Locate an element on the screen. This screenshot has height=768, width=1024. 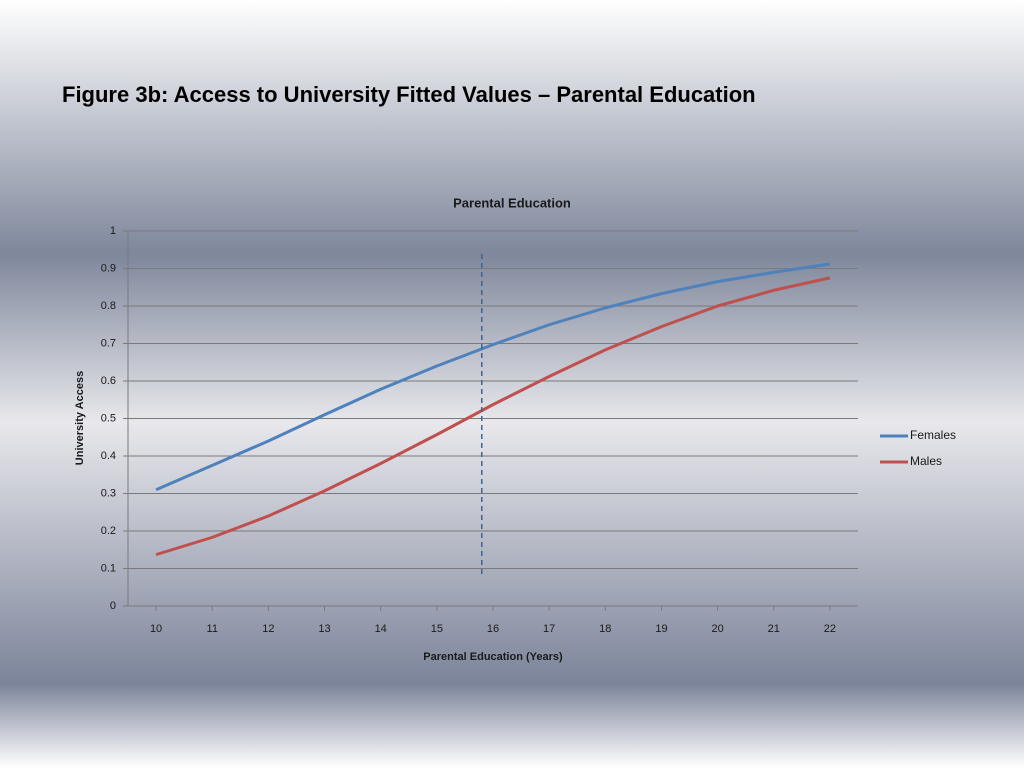
y-tick-label: 0.3 is located at coordinates (108, 493).